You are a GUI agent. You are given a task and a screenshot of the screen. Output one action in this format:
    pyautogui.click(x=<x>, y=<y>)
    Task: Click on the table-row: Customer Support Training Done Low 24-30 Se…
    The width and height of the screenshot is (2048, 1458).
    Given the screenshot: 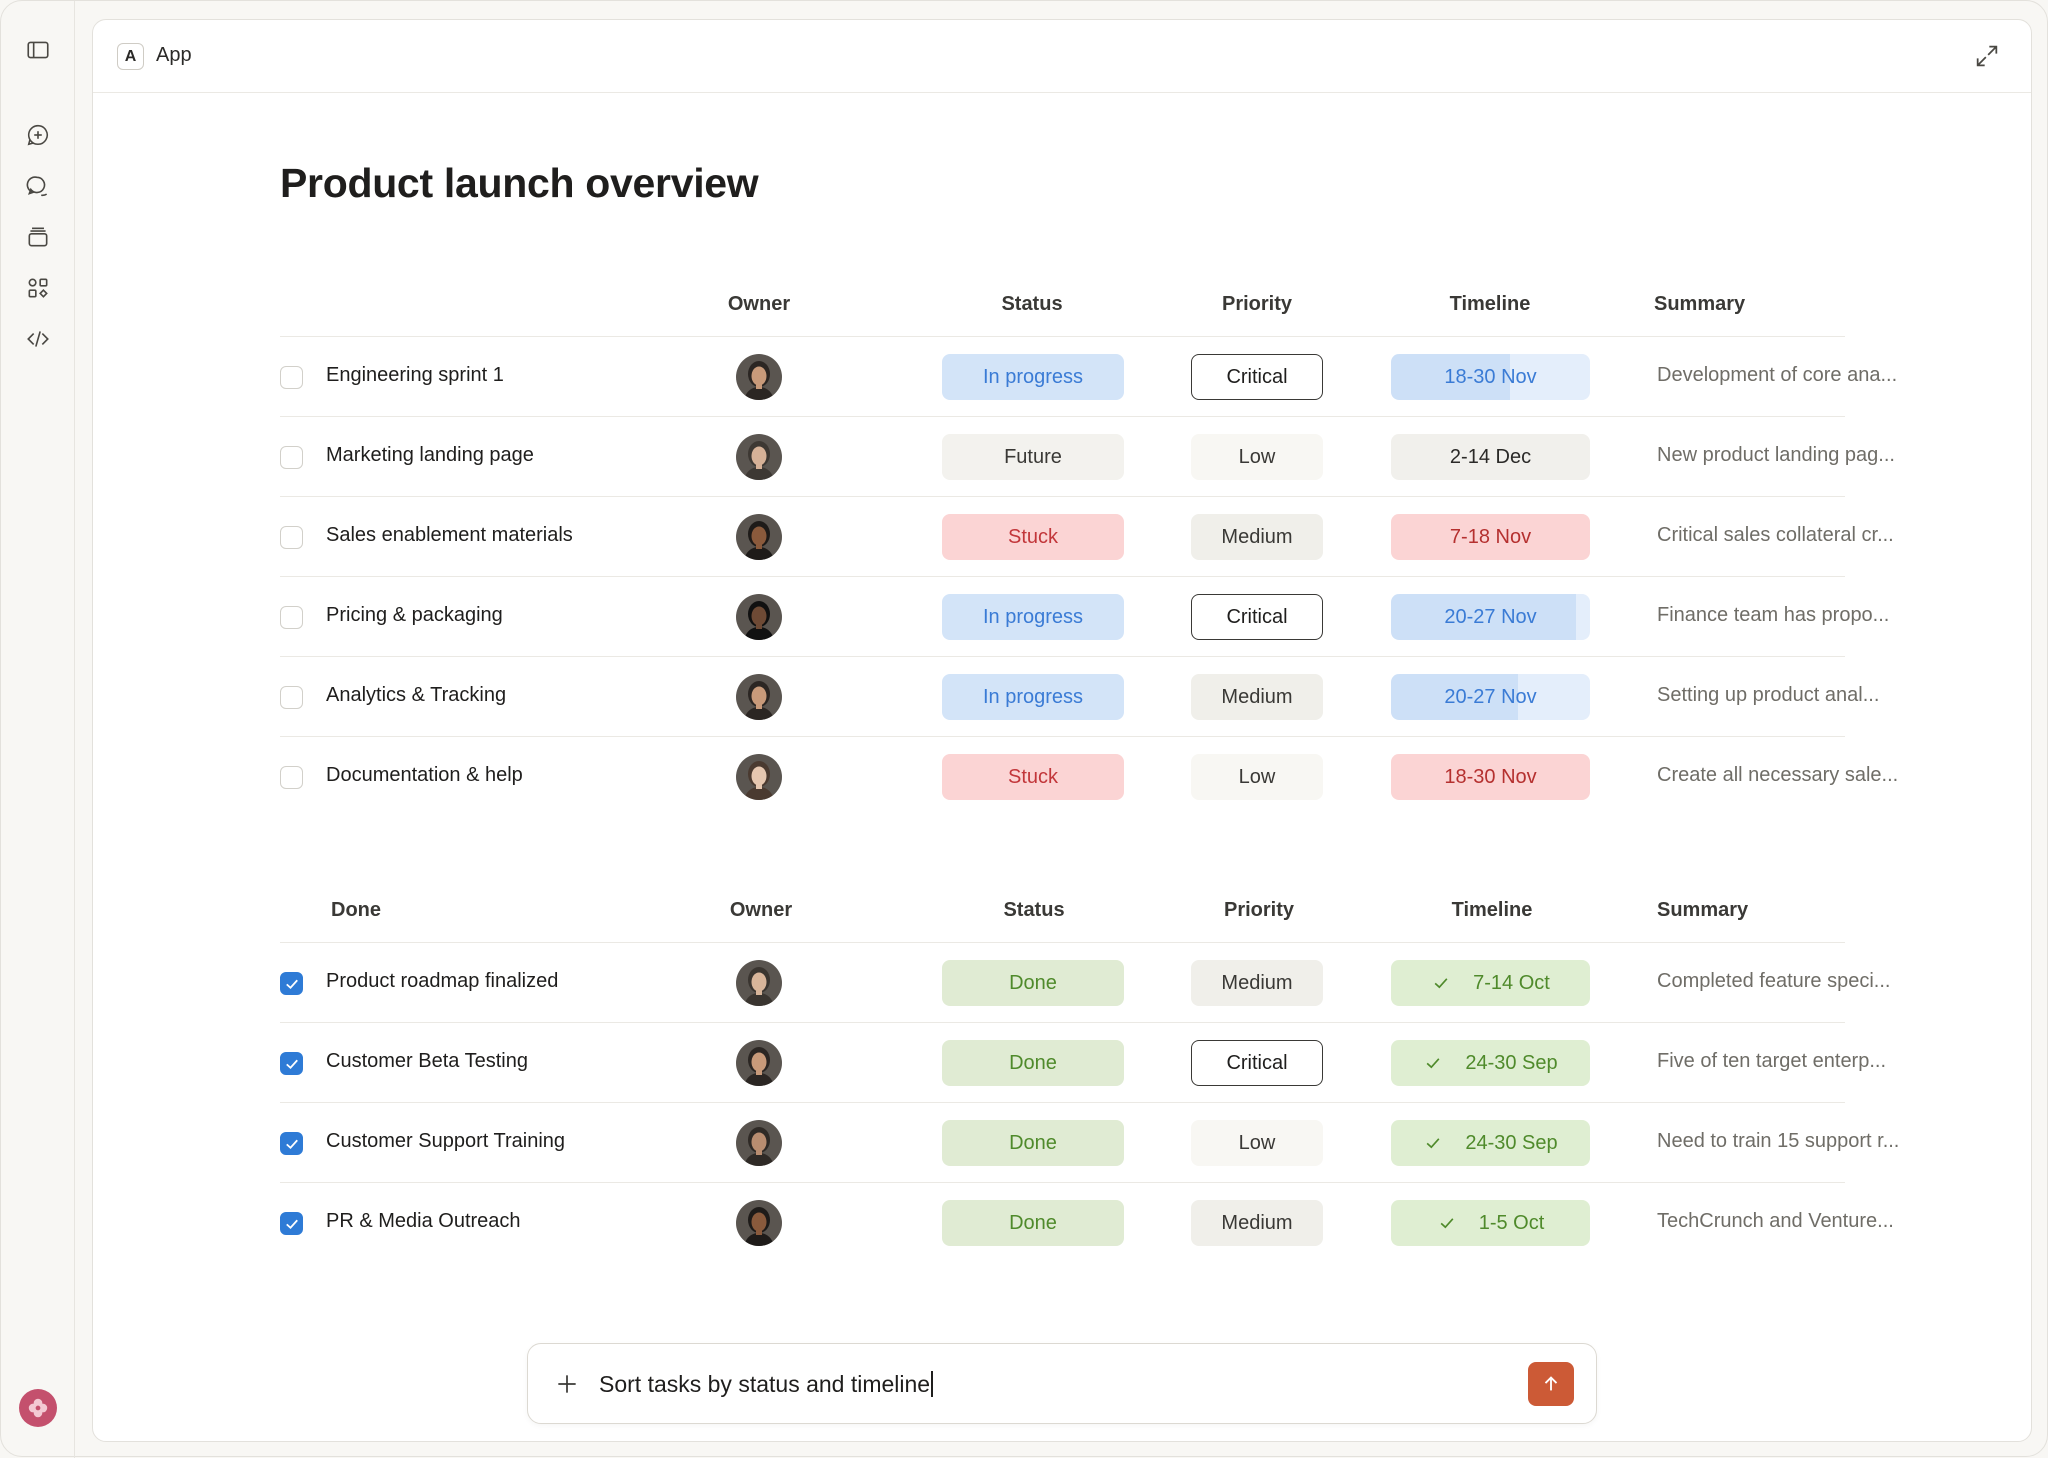 What is the action you would take?
    pyautogui.click(x=1089, y=1143)
    